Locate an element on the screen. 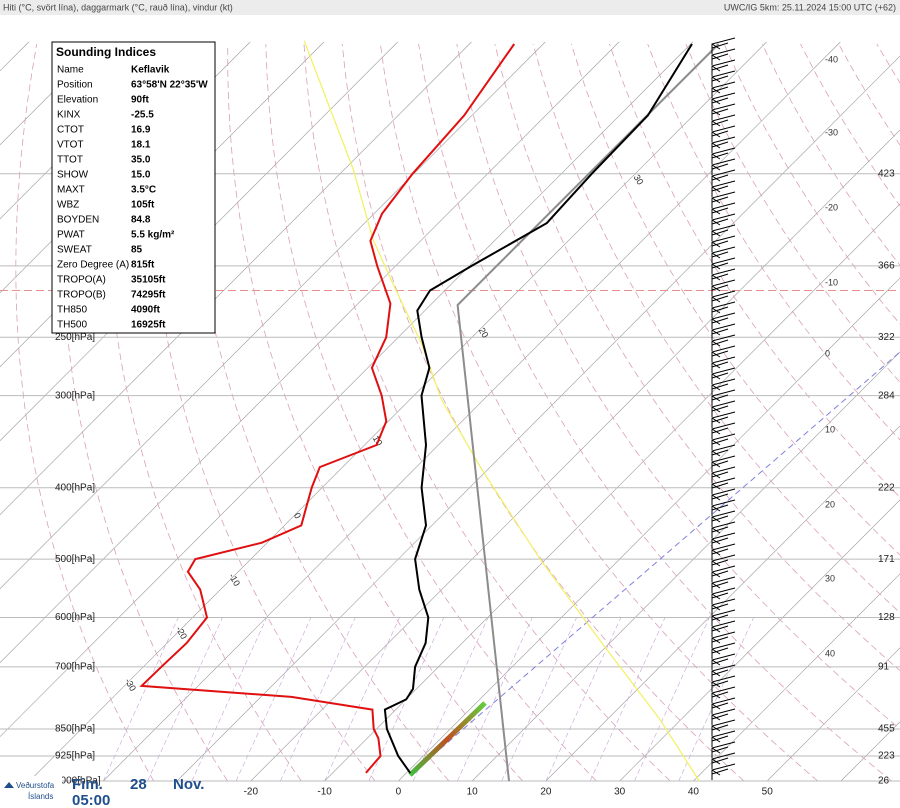 This screenshot has height=808, width=900. right-temp-label: -20 is located at coordinates (831, 207).